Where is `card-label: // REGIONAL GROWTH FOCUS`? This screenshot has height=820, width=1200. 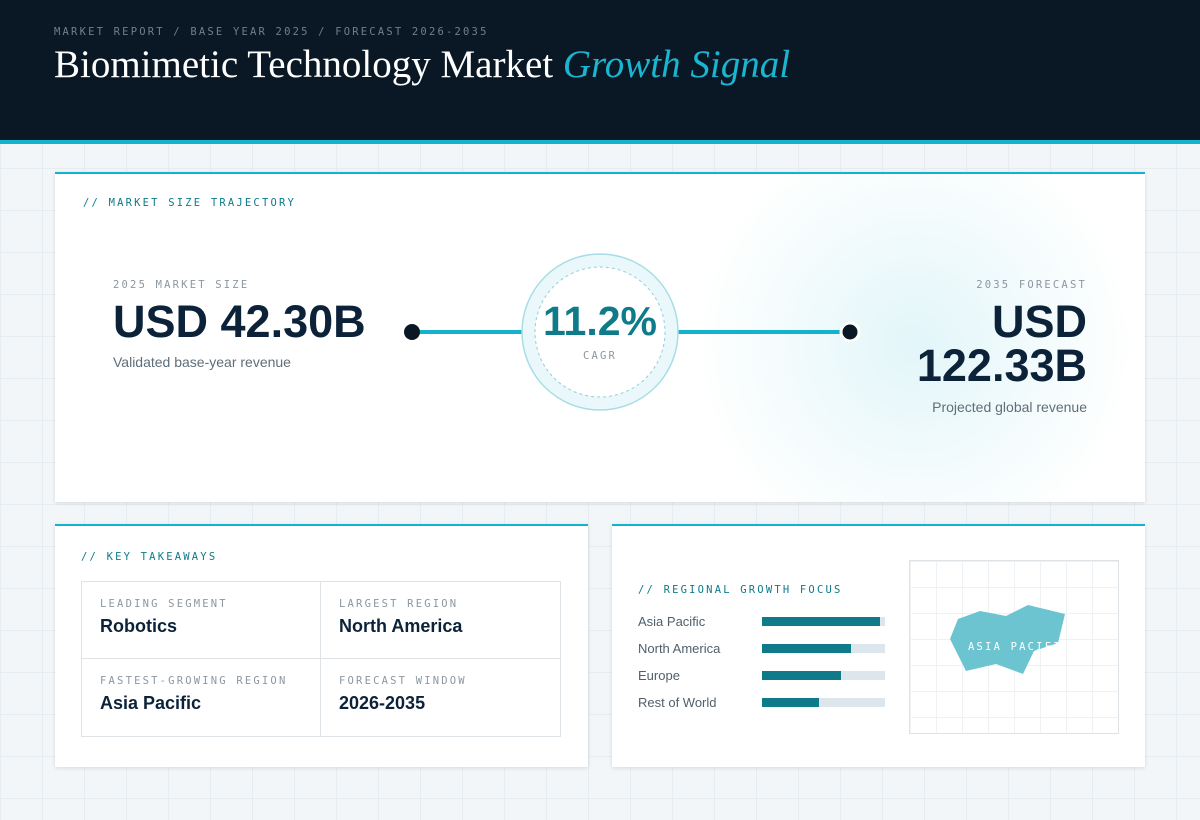
card-label: // REGIONAL GROWTH FOCUS is located at coordinates (740, 590).